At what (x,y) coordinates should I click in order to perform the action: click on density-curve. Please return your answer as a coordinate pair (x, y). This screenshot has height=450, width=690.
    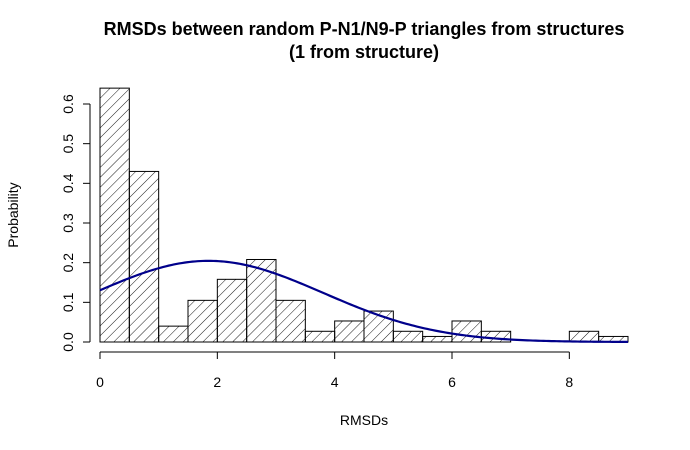
    Looking at the image, I should click on (364, 301).